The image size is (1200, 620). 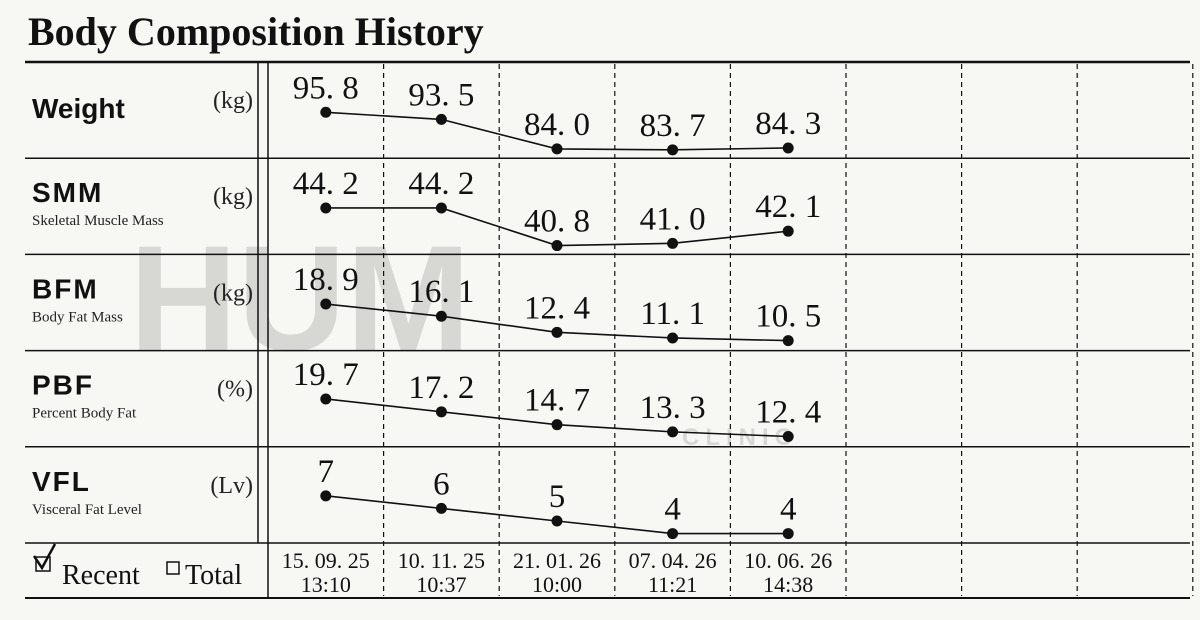 I want to click on title: Body Composition History, so click(x=256, y=31).